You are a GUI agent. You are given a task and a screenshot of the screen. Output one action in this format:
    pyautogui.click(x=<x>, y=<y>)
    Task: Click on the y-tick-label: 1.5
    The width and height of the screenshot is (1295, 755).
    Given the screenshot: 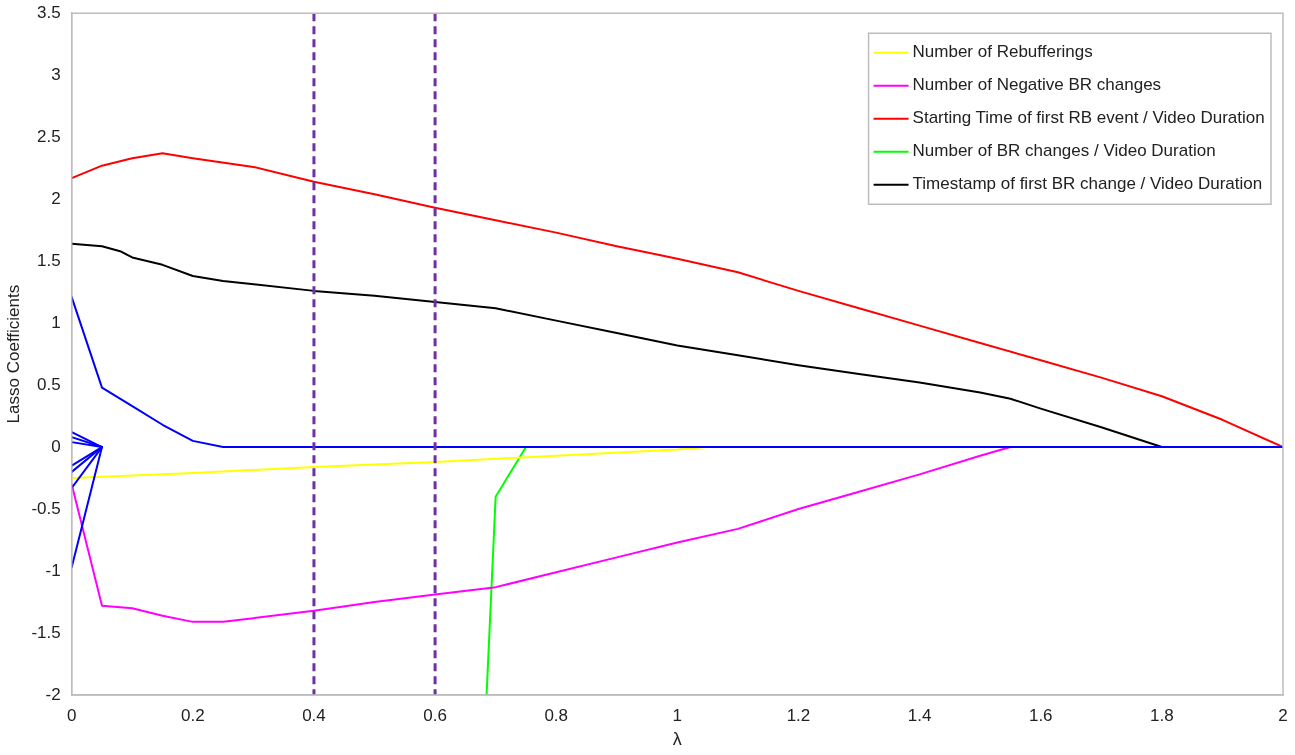 What is the action you would take?
    pyautogui.click(x=49, y=260)
    